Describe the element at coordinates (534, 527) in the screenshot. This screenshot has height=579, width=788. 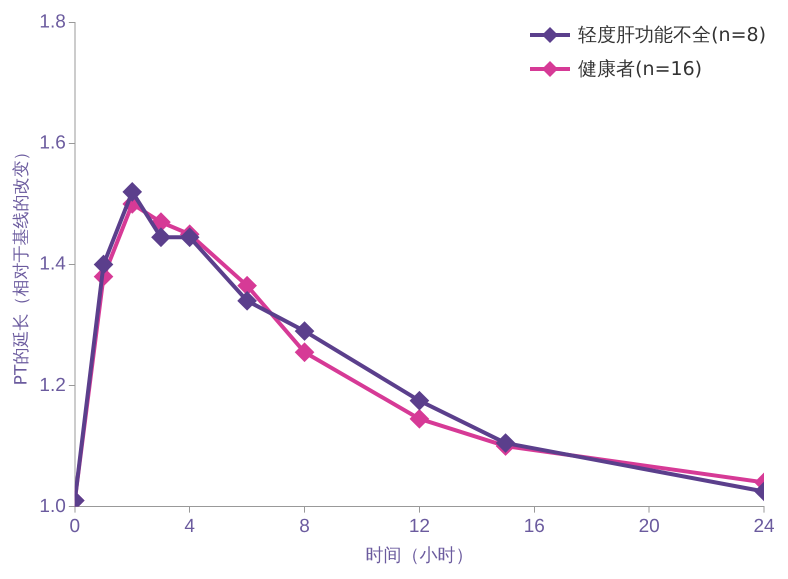
I see `x-tick-label: 16` at that location.